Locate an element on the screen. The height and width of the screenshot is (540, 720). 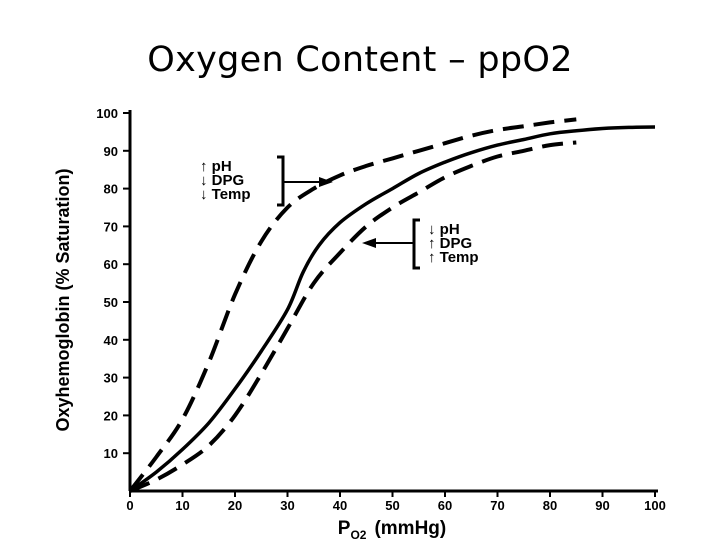
annotation-line: ↑ pH is located at coordinates (216, 166).